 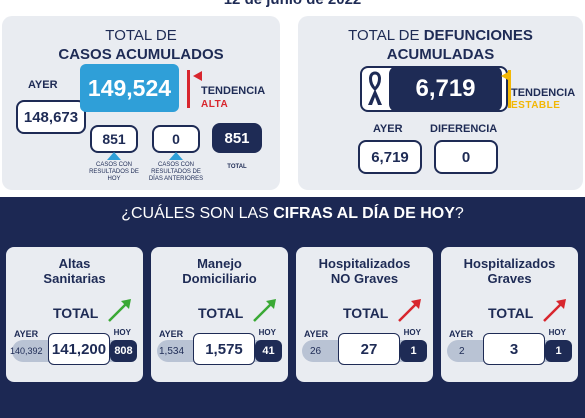 What do you see at coordinates (292, 213) in the screenshot?
I see `today-figures-title: ¿CUÁLES SON LAS CIFRAS AL DÍA DE HOY?` at bounding box center [292, 213].